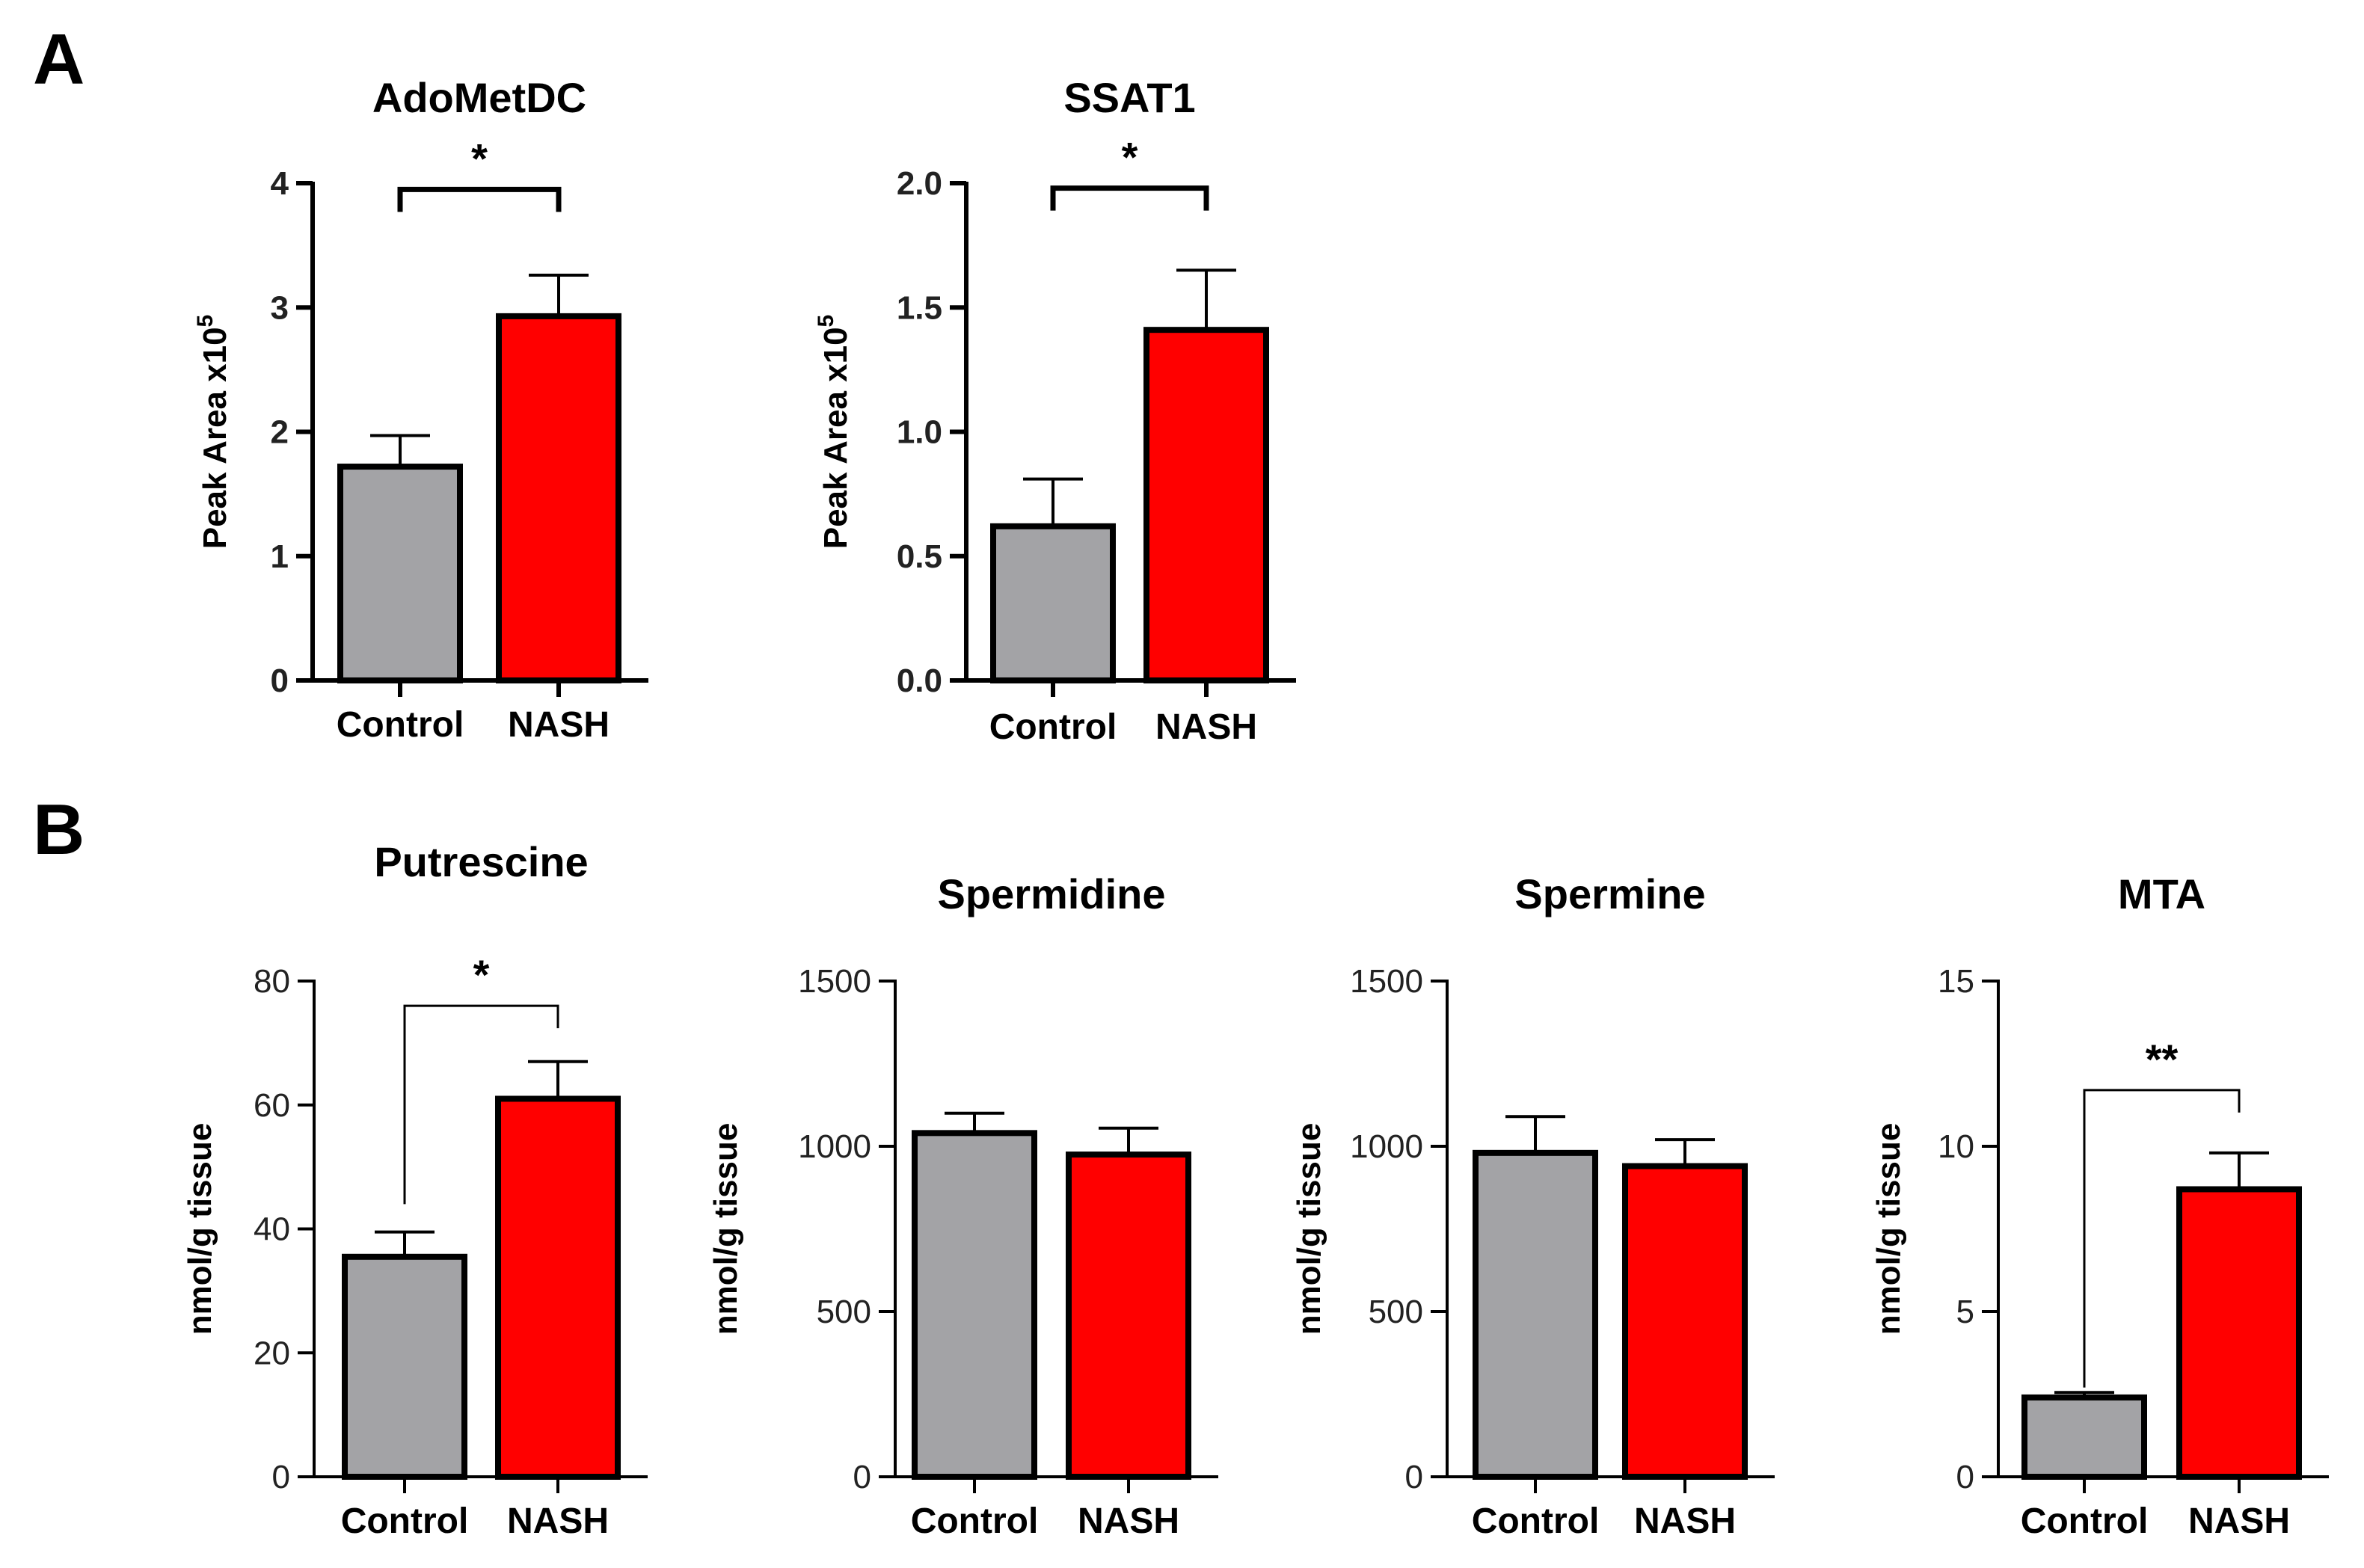  I want to click on ssat1-y-axis-label-superscript: 5, so click(826, 321).